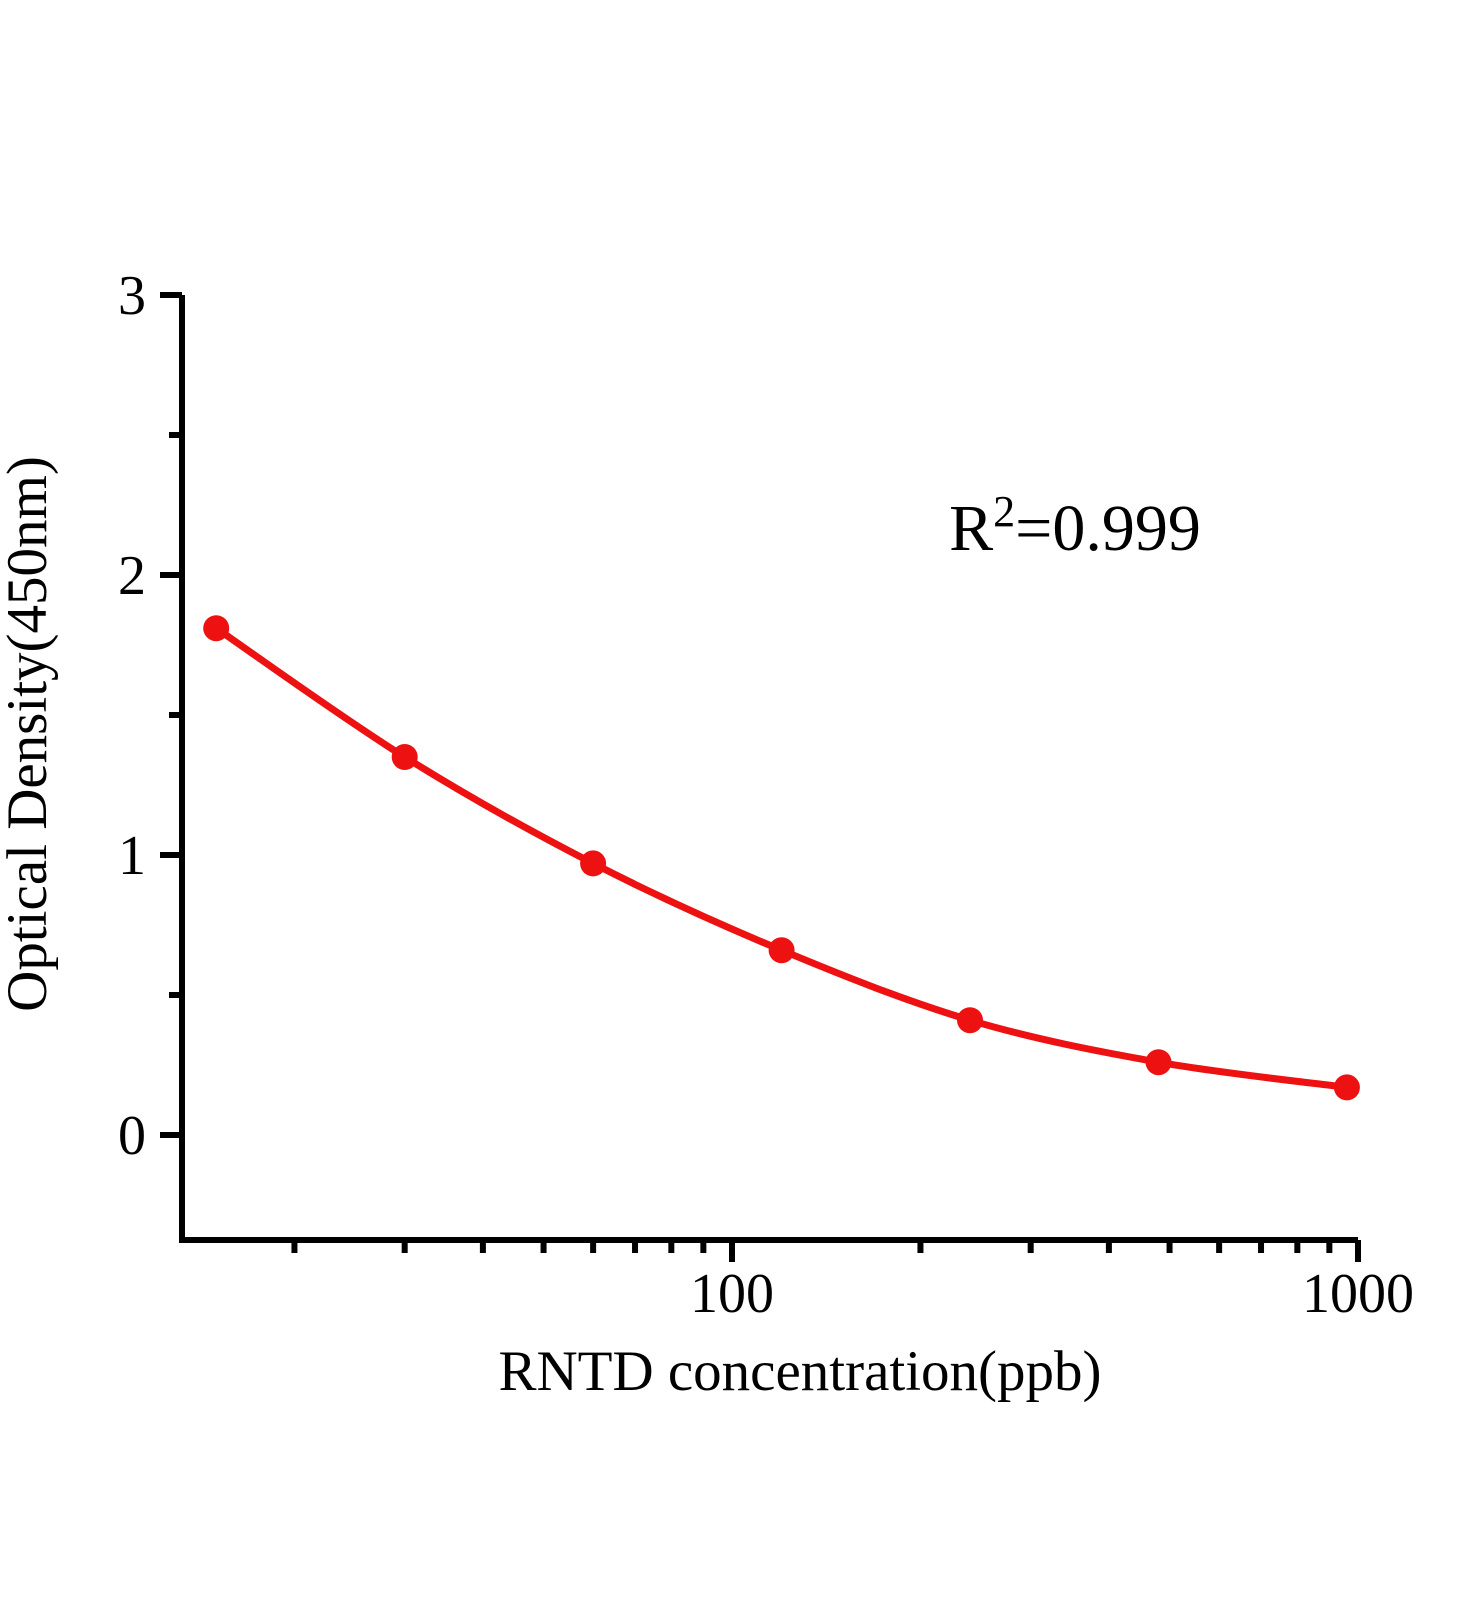 Image resolution: width=1472 pixels, height=1600 pixels. Describe the element at coordinates (1004, 511) in the screenshot. I see `r-squared-superscript: 2` at that location.